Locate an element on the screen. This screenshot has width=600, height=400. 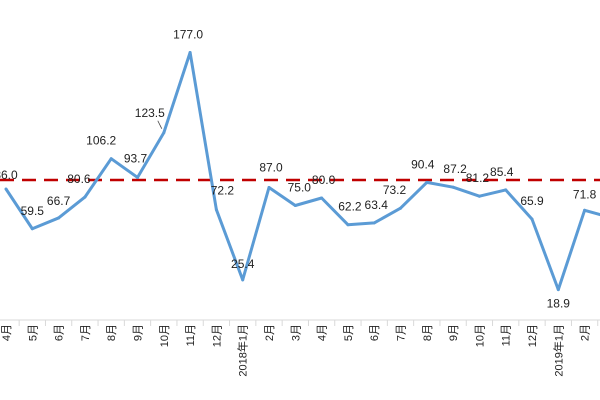
x-tick-label: 3月 is located at coordinates (296, 332).